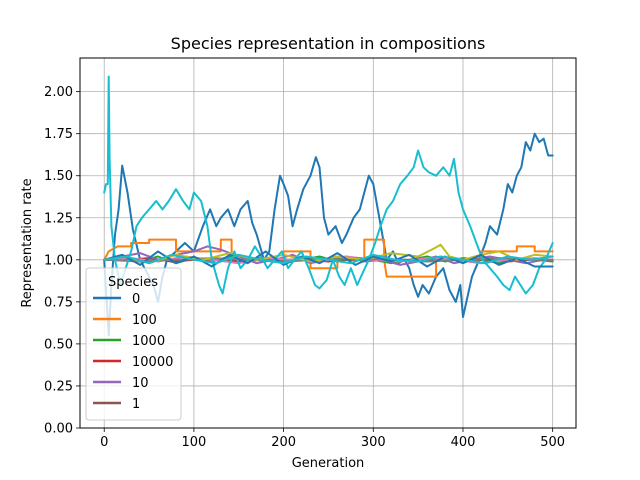 Image resolution: width=640 pixels, height=480 pixels. What do you see at coordinates (133, 282) in the screenshot?
I see `legend-title: Species` at bounding box center [133, 282].